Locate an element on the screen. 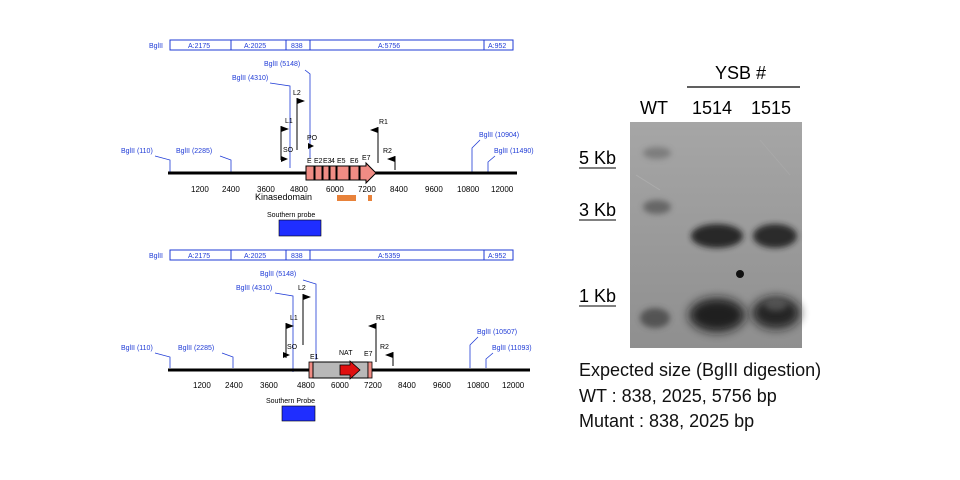 This screenshot has height=480, width=960. mutant-cassette is located at coordinates (340, 370).